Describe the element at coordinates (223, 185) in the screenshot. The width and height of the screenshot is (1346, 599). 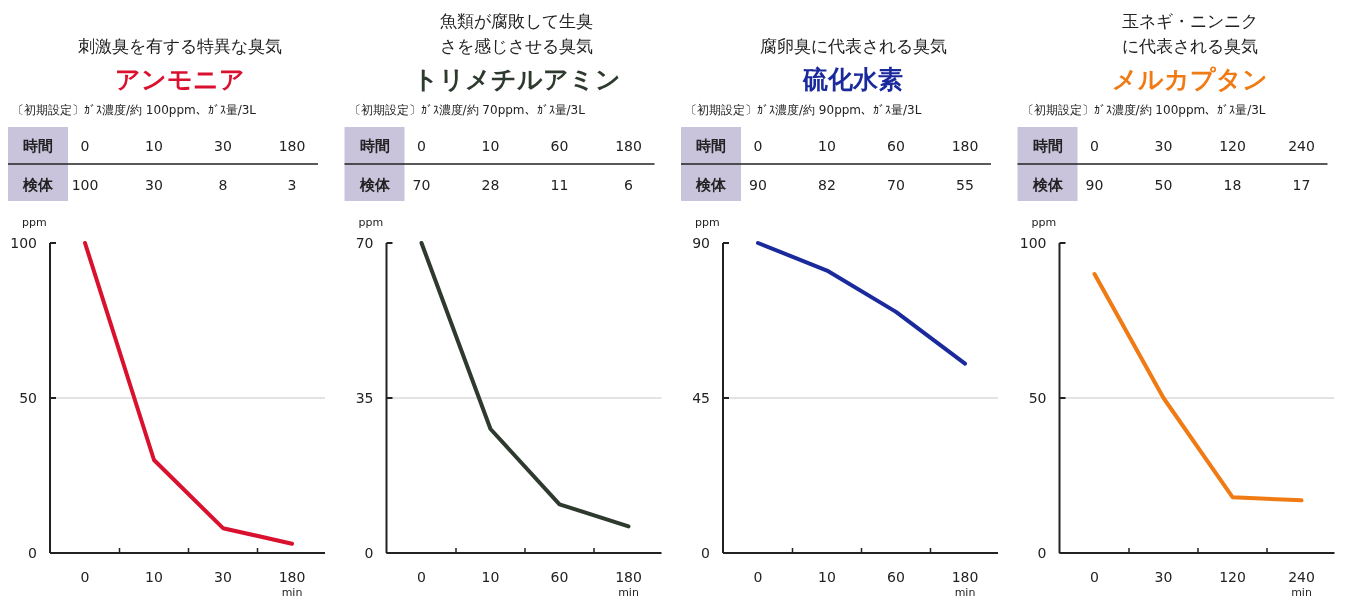
I see `data-label: 8` at that location.